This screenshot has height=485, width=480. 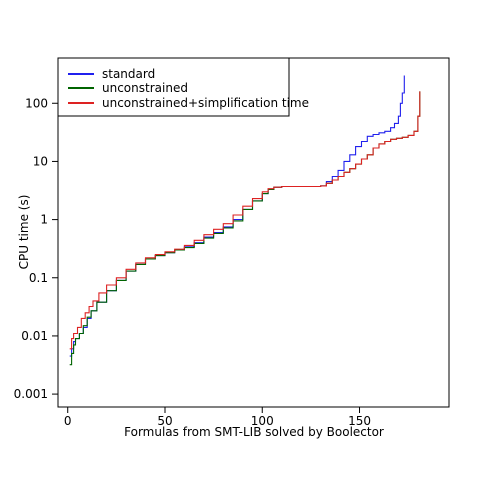 What do you see at coordinates (24, 232) in the screenshot?
I see `y-axis-label: CPU time (s)` at bounding box center [24, 232].